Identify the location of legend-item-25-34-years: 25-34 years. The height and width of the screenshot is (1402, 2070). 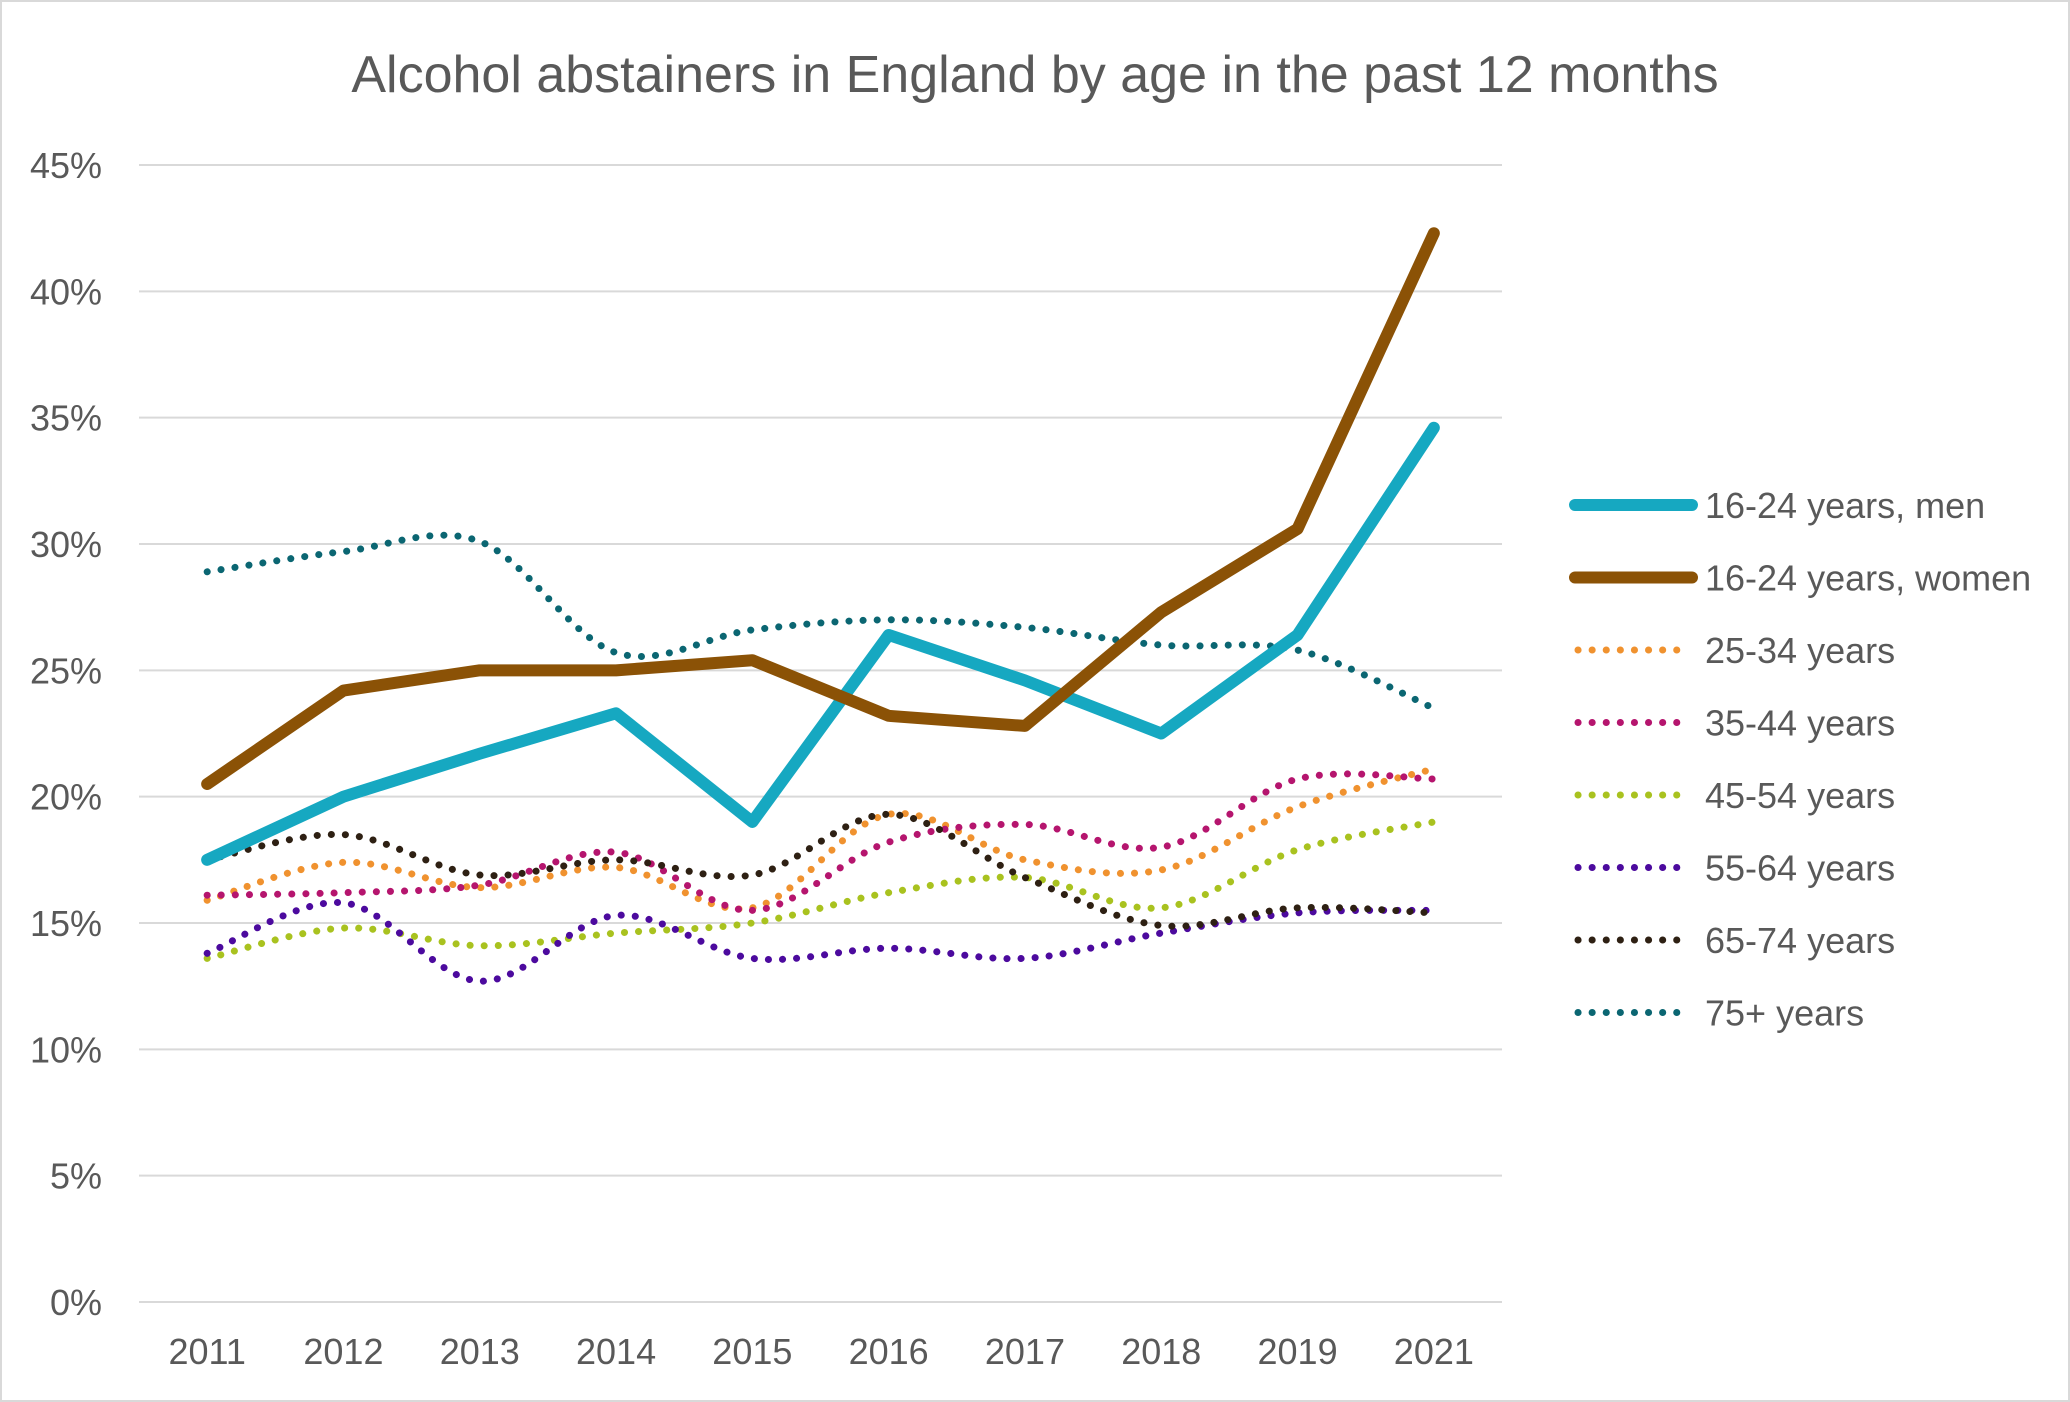
(1734, 650).